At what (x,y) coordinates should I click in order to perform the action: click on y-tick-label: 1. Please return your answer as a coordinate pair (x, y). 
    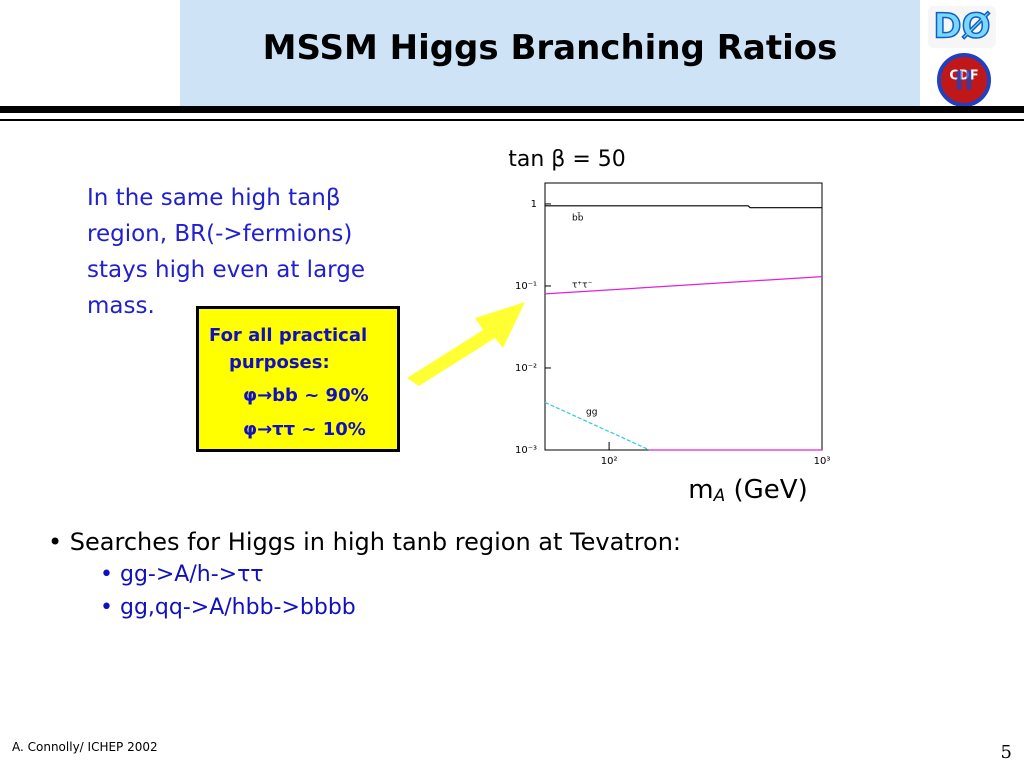
    Looking at the image, I should click on (534, 204).